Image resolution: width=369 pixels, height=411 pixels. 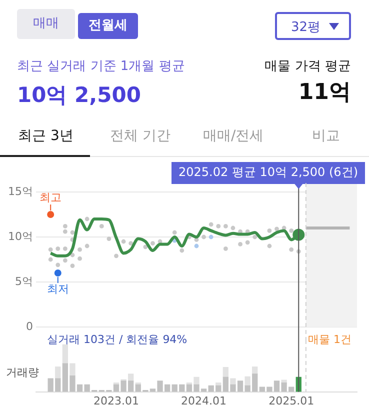 I want to click on annotation: 실거래 103건 / 회전율 94%, so click(x=117, y=339).